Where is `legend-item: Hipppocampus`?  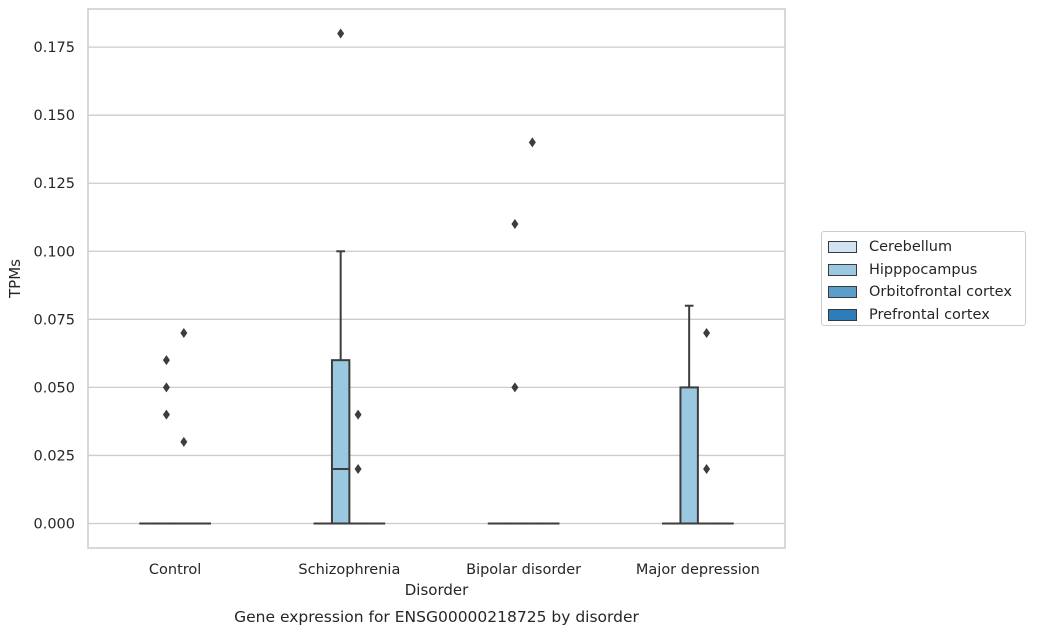
legend-item: Hipppocampus is located at coordinates (926, 270).